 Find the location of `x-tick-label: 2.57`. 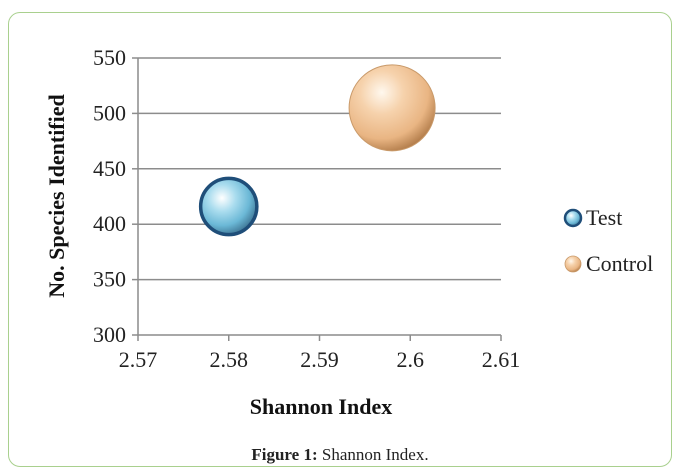

x-tick-label: 2.57 is located at coordinates (138, 359).